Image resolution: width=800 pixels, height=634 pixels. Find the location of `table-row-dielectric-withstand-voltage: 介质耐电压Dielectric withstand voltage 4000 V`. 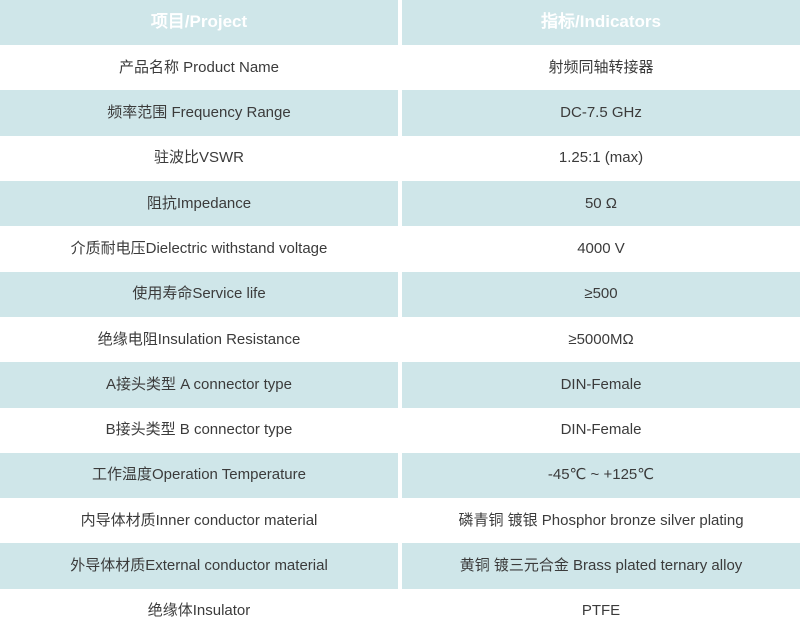

table-row-dielectric-withstand-voltage: 介质耐电压Dielectric withstand voltage 4000 V is located at coordinates (400, 249).